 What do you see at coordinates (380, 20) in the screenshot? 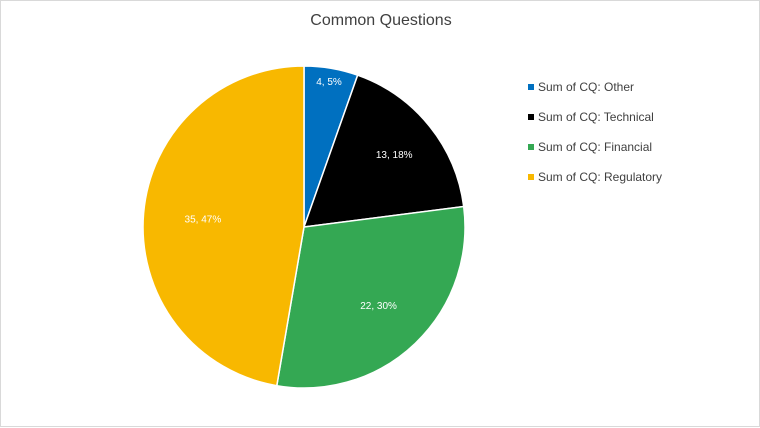
I see `chart-title: Common Questions` at bounding box center [380, 20].